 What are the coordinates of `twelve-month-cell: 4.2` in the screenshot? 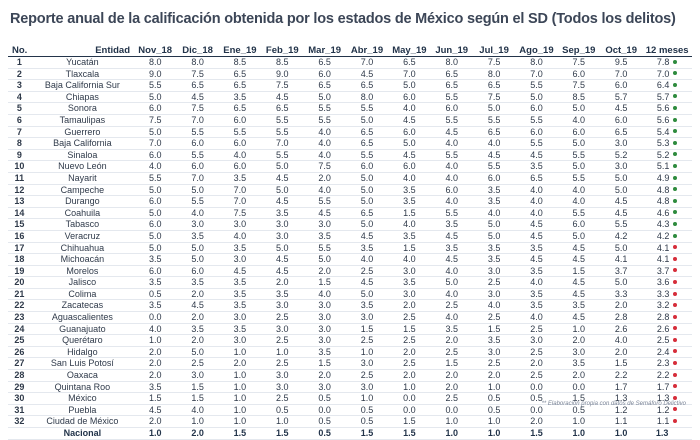 It's located at (667, 236).